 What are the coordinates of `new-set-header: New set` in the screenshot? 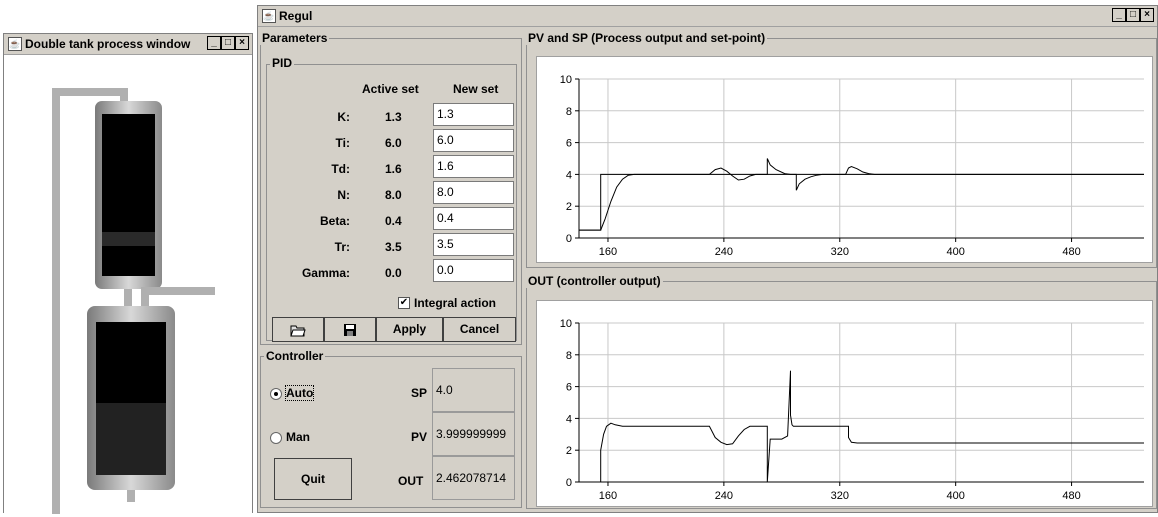 It's located at (476, 89).